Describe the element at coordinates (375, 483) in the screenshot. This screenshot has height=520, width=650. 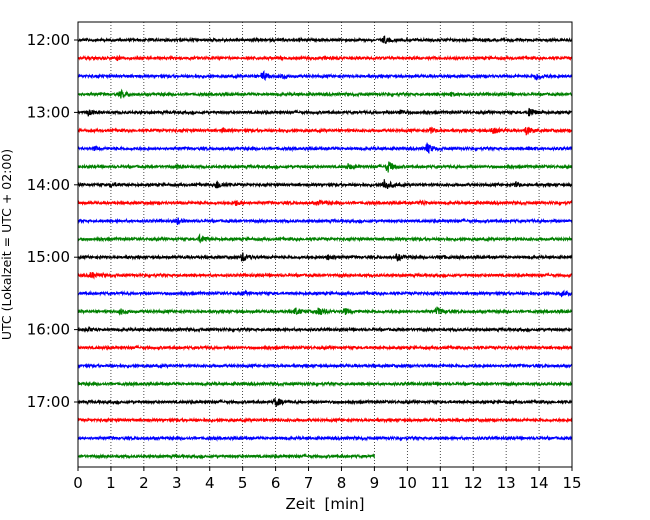
I see `x-tick-label: 9` at that location.